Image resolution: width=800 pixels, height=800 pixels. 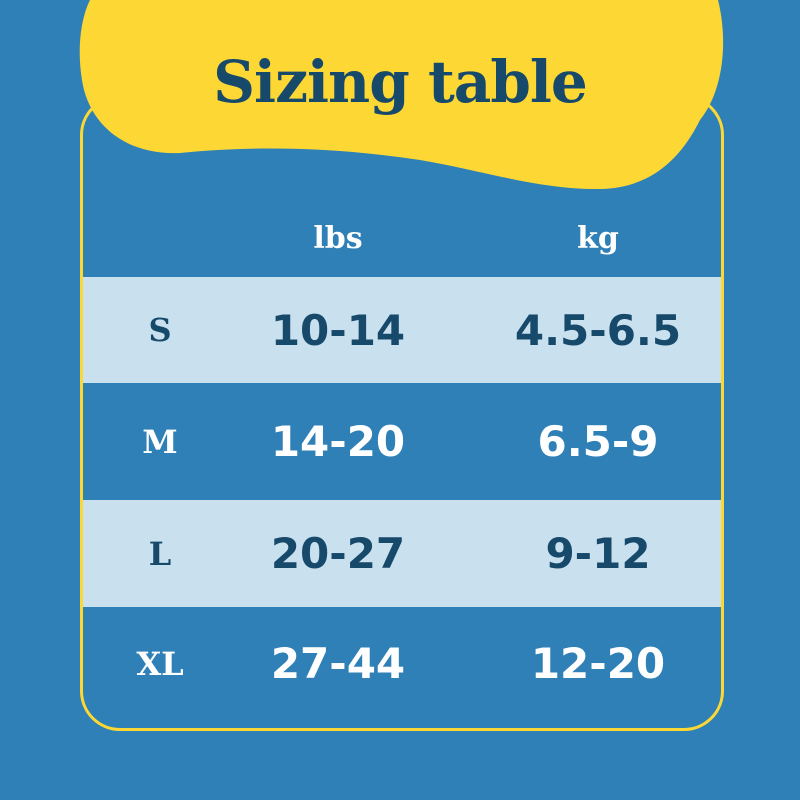 I want to click on table-row: S 10-14 4.5-6.5, so click(x=402, y=330).